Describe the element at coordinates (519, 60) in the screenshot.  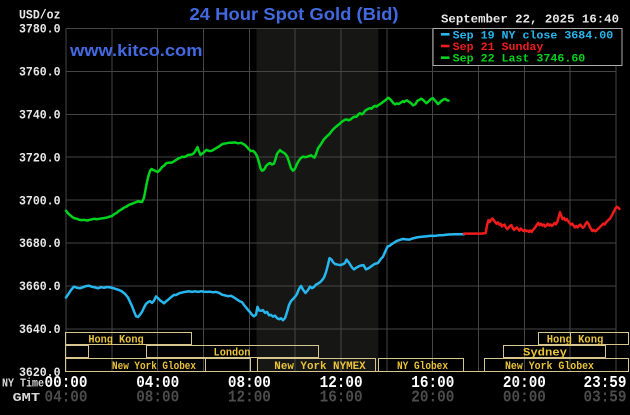
I see `svg-text: Sep 22 Last 3746.60` at that location.